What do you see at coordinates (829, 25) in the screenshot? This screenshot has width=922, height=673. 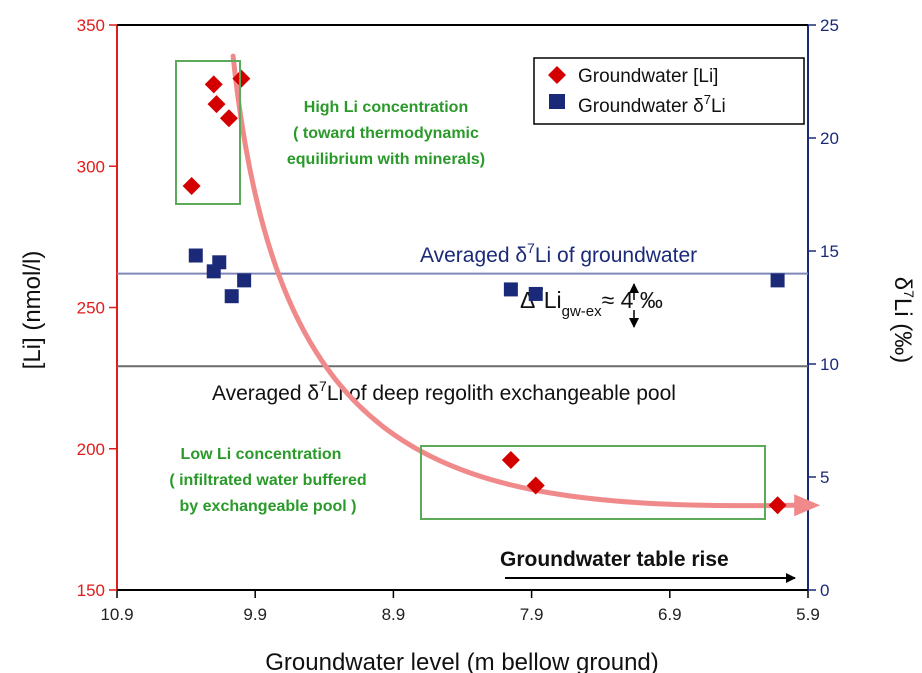 I see `y-right-tick-label: 25` at bounding box center [829, 25].